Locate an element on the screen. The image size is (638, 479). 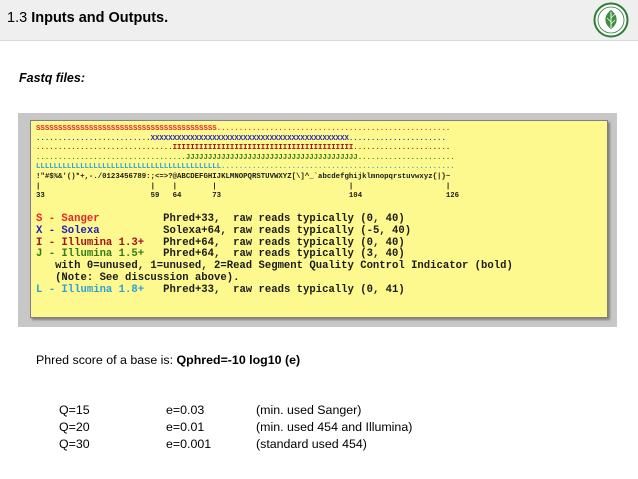
legend-illumina18-key: L - Illumina 1.8+ is located at coordinates (90, 289).